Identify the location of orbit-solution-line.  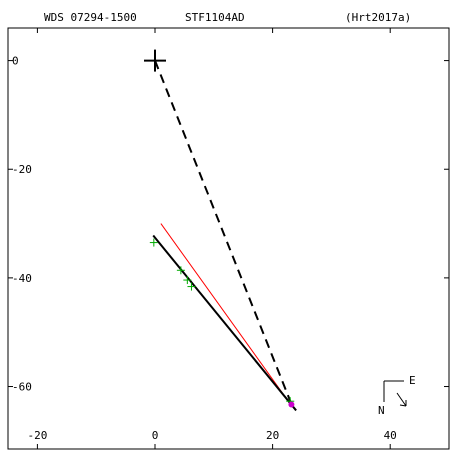
(224, 323).